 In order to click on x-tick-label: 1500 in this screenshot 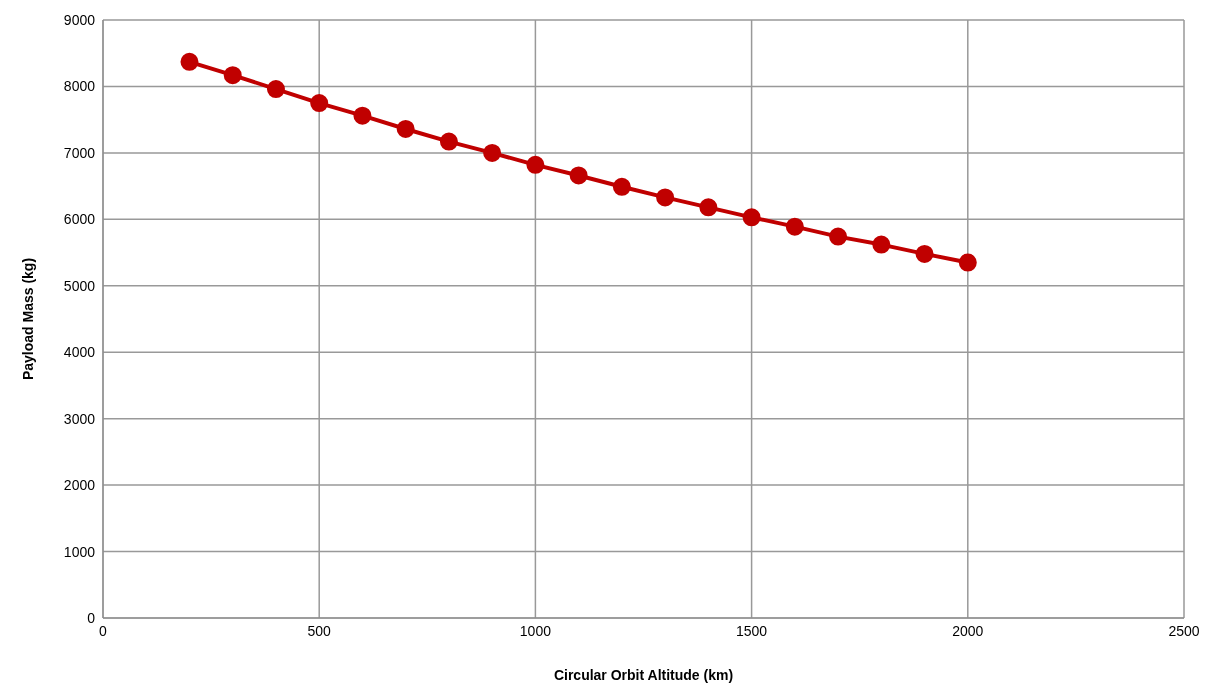, I will do `click(752, 630)`.